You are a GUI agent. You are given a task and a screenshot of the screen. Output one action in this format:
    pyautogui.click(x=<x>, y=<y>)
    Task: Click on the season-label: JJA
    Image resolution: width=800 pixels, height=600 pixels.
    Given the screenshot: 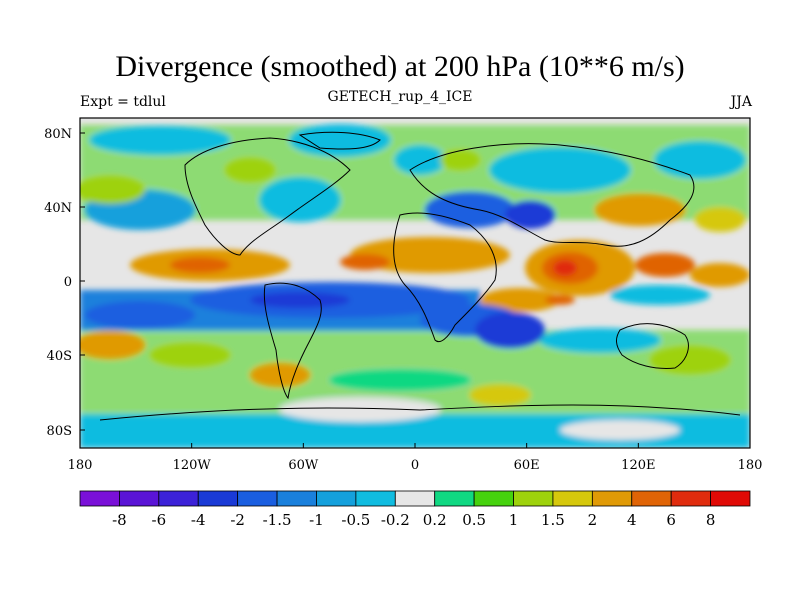 What is the action you would take?
    pyautogui.click(x=741, y=102)
    